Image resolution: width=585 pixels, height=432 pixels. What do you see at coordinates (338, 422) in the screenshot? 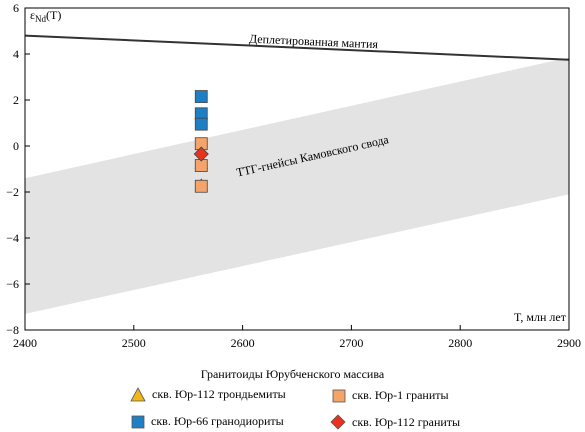
I see `diamond-marker-icon` at bounding box center [338, 422].